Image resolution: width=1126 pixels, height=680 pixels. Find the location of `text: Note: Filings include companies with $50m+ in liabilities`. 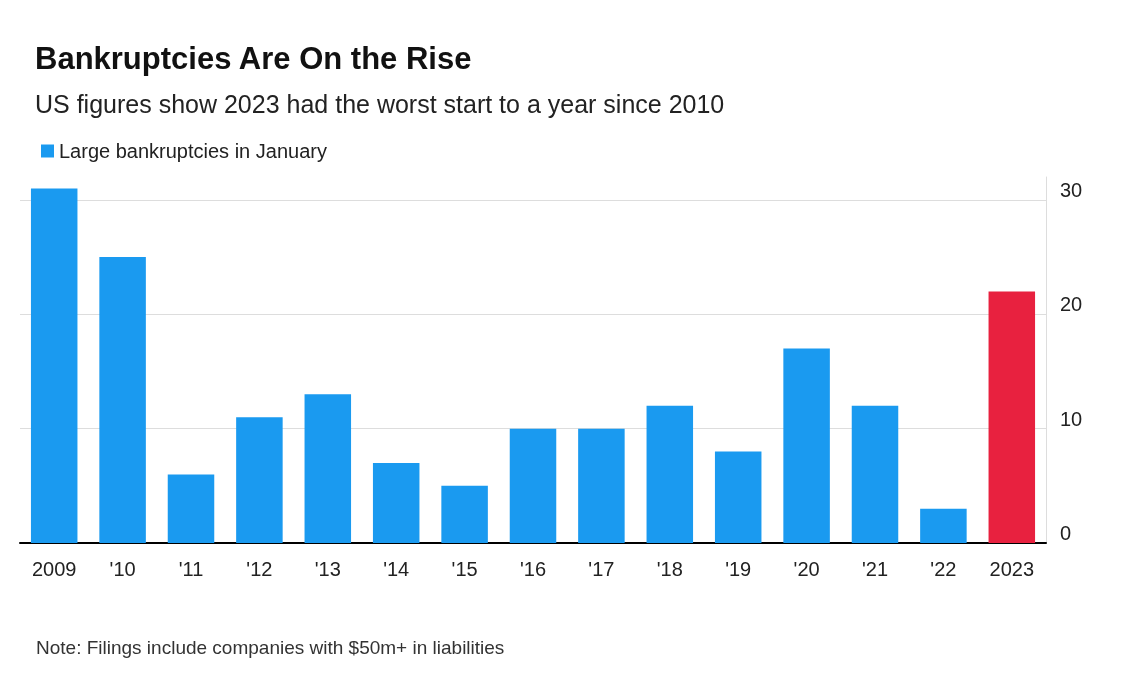

text: Note: Filings include companies with $50m+ in liabilities is located at coordinates (270, 647).